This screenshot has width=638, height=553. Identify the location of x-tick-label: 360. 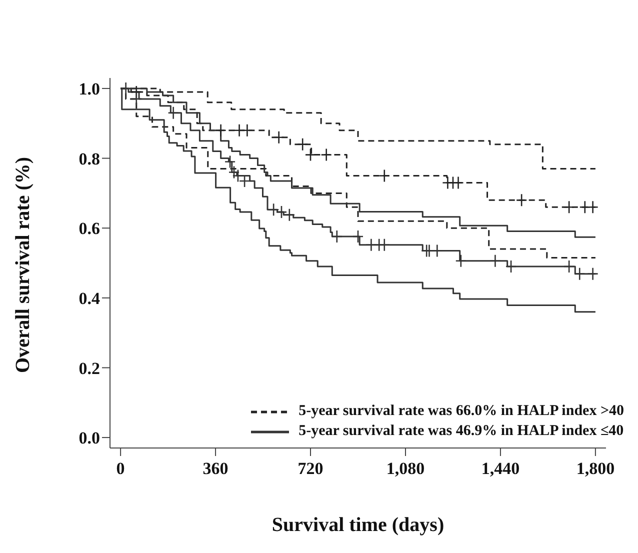
(215, 468).